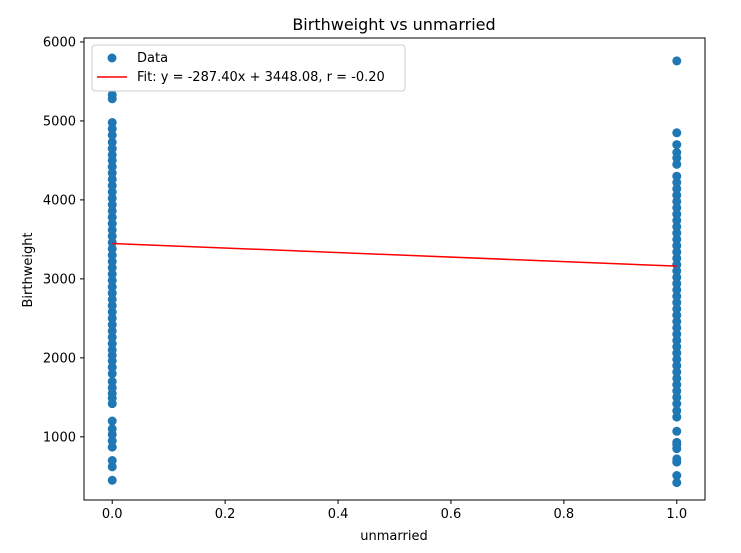 Image resolution: width=741 pixels, height=553 pixels. Describe the element at coordinates (59, 279) in the screenshot. I see `y-tick-label: 3000` at that location.